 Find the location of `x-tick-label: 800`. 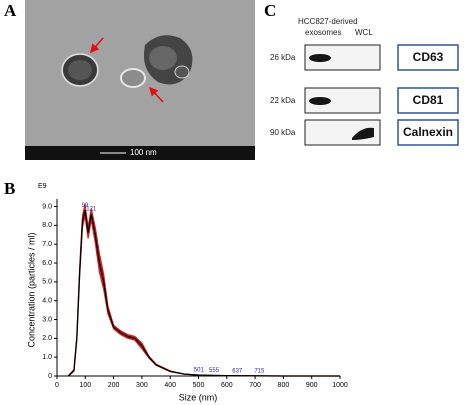

x-tick-label: 800 is located at coordinates (284, 385).